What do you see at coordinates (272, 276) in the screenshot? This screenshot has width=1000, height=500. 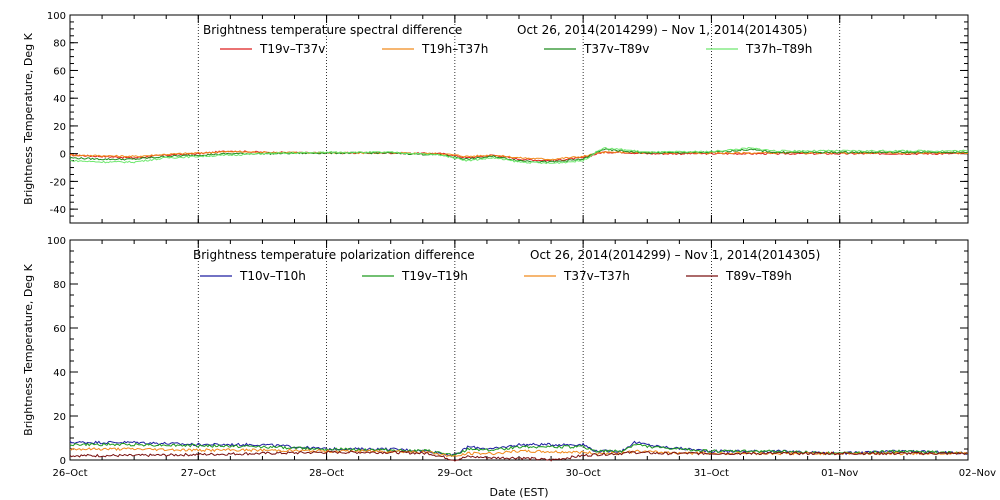 I see `legend-label: T10v–T10h` at bounding box center [272, 276].